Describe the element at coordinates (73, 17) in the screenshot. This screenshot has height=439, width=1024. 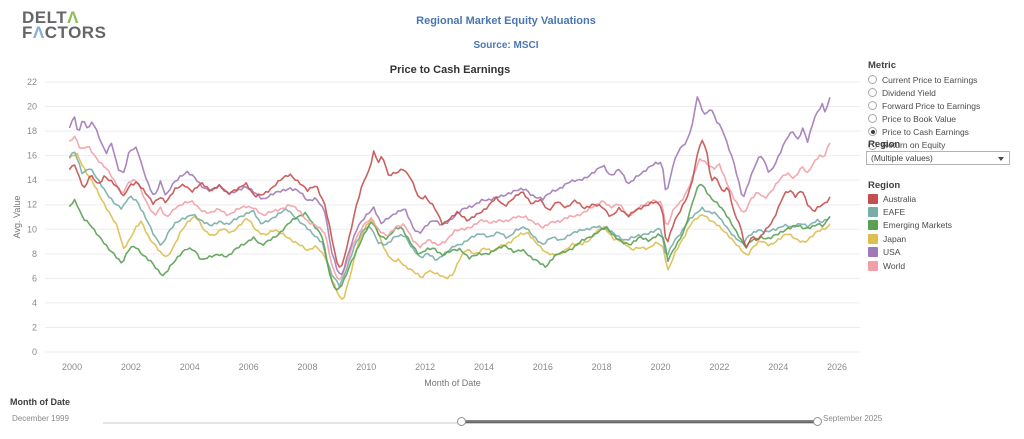
I see `logo-caret-1: Λ` at that location.